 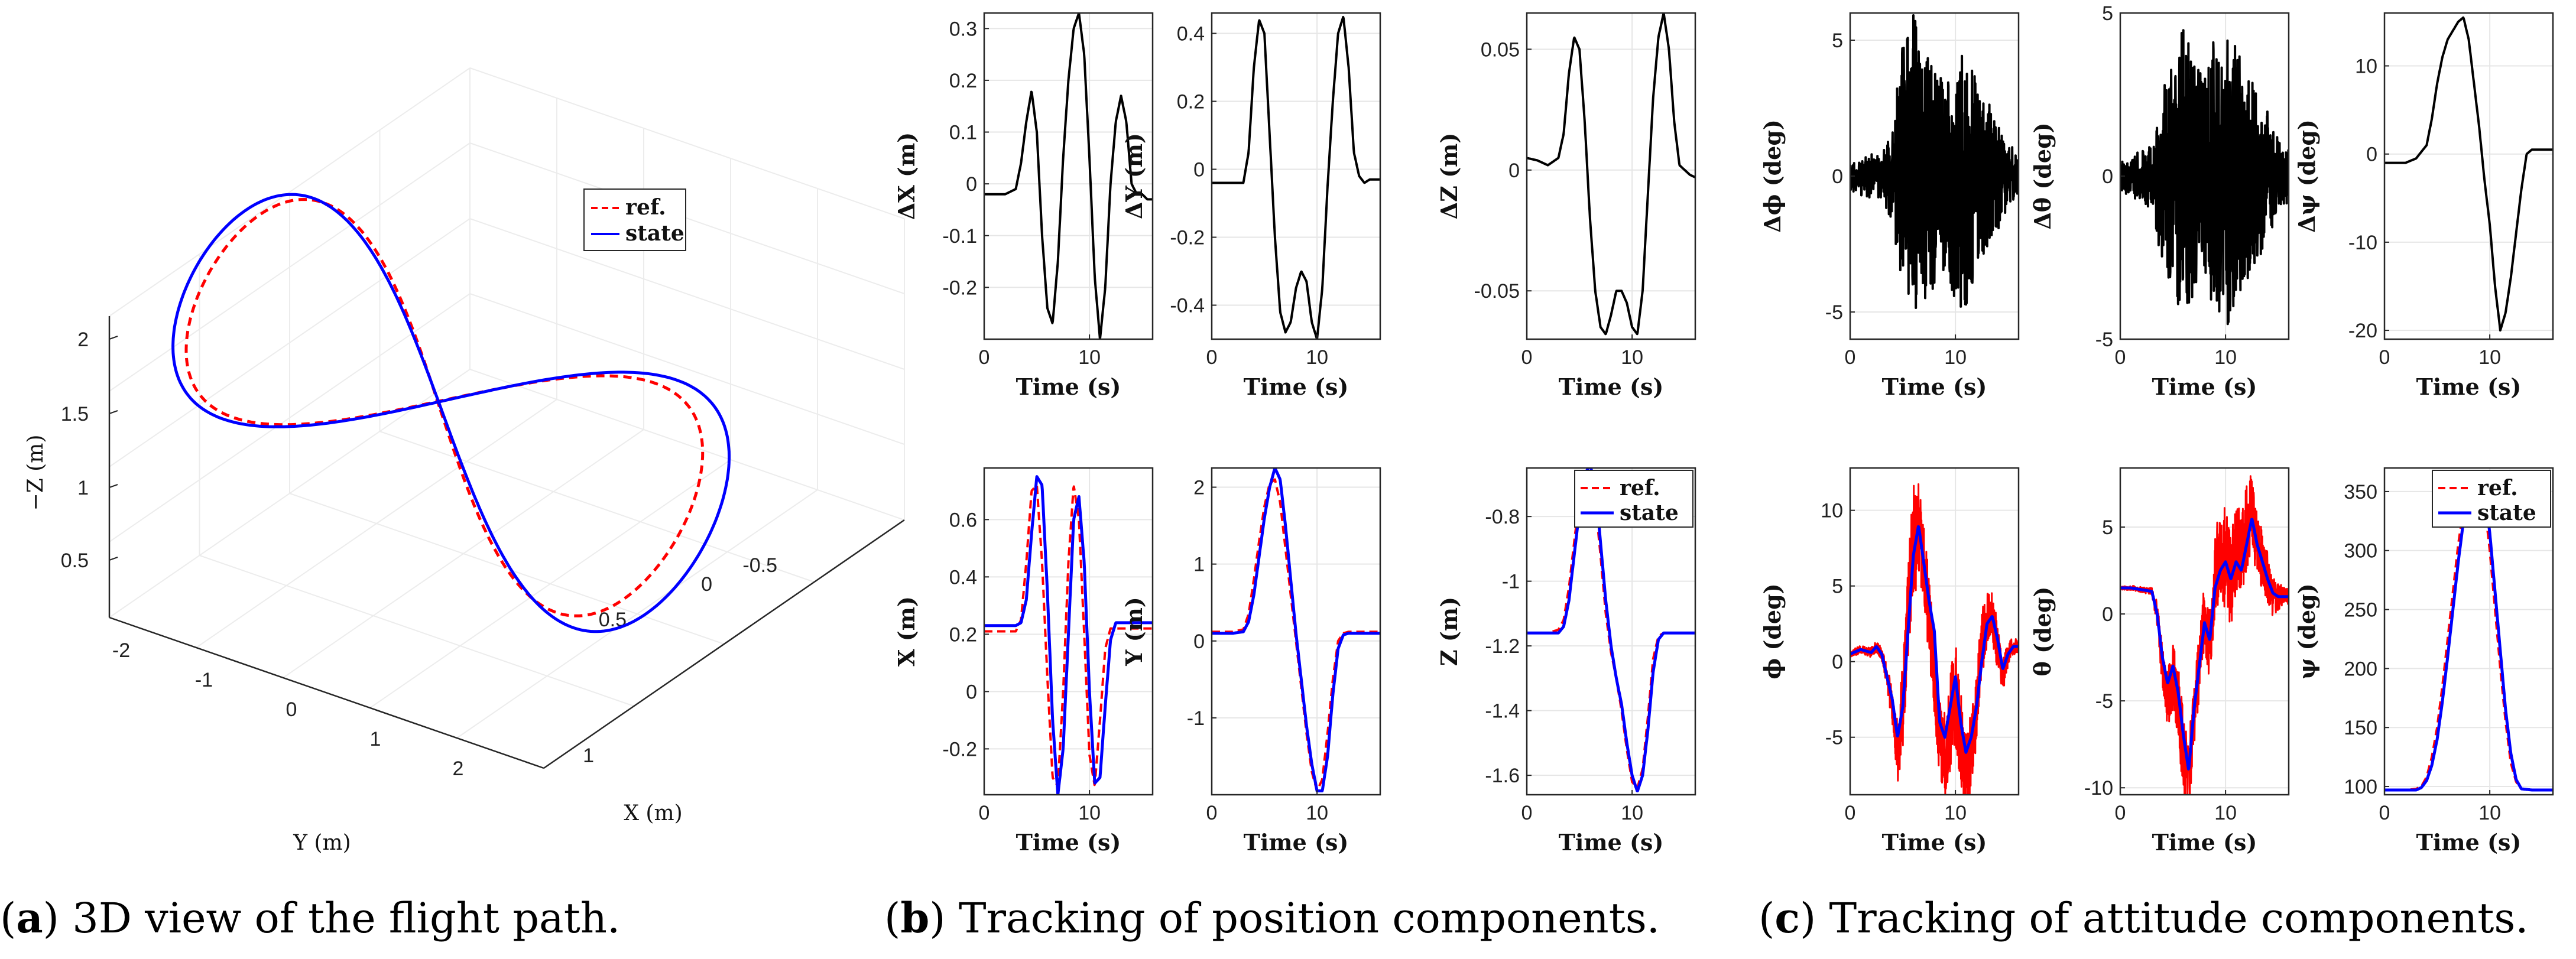 I want to click on y-axis-line, so click(x=326, y=692).